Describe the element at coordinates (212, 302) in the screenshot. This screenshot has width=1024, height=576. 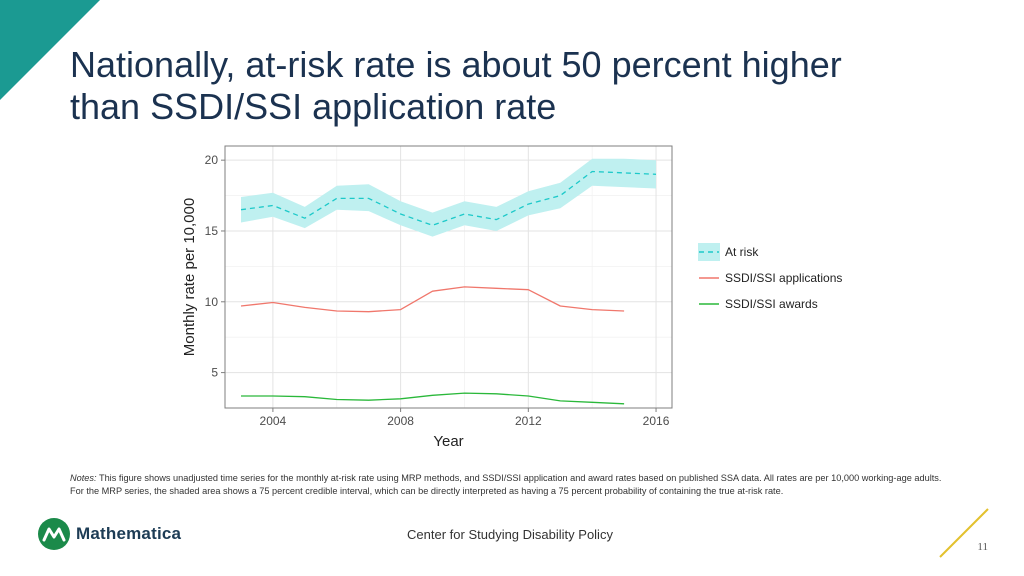
I see `y-tick-label: 10` at that location.